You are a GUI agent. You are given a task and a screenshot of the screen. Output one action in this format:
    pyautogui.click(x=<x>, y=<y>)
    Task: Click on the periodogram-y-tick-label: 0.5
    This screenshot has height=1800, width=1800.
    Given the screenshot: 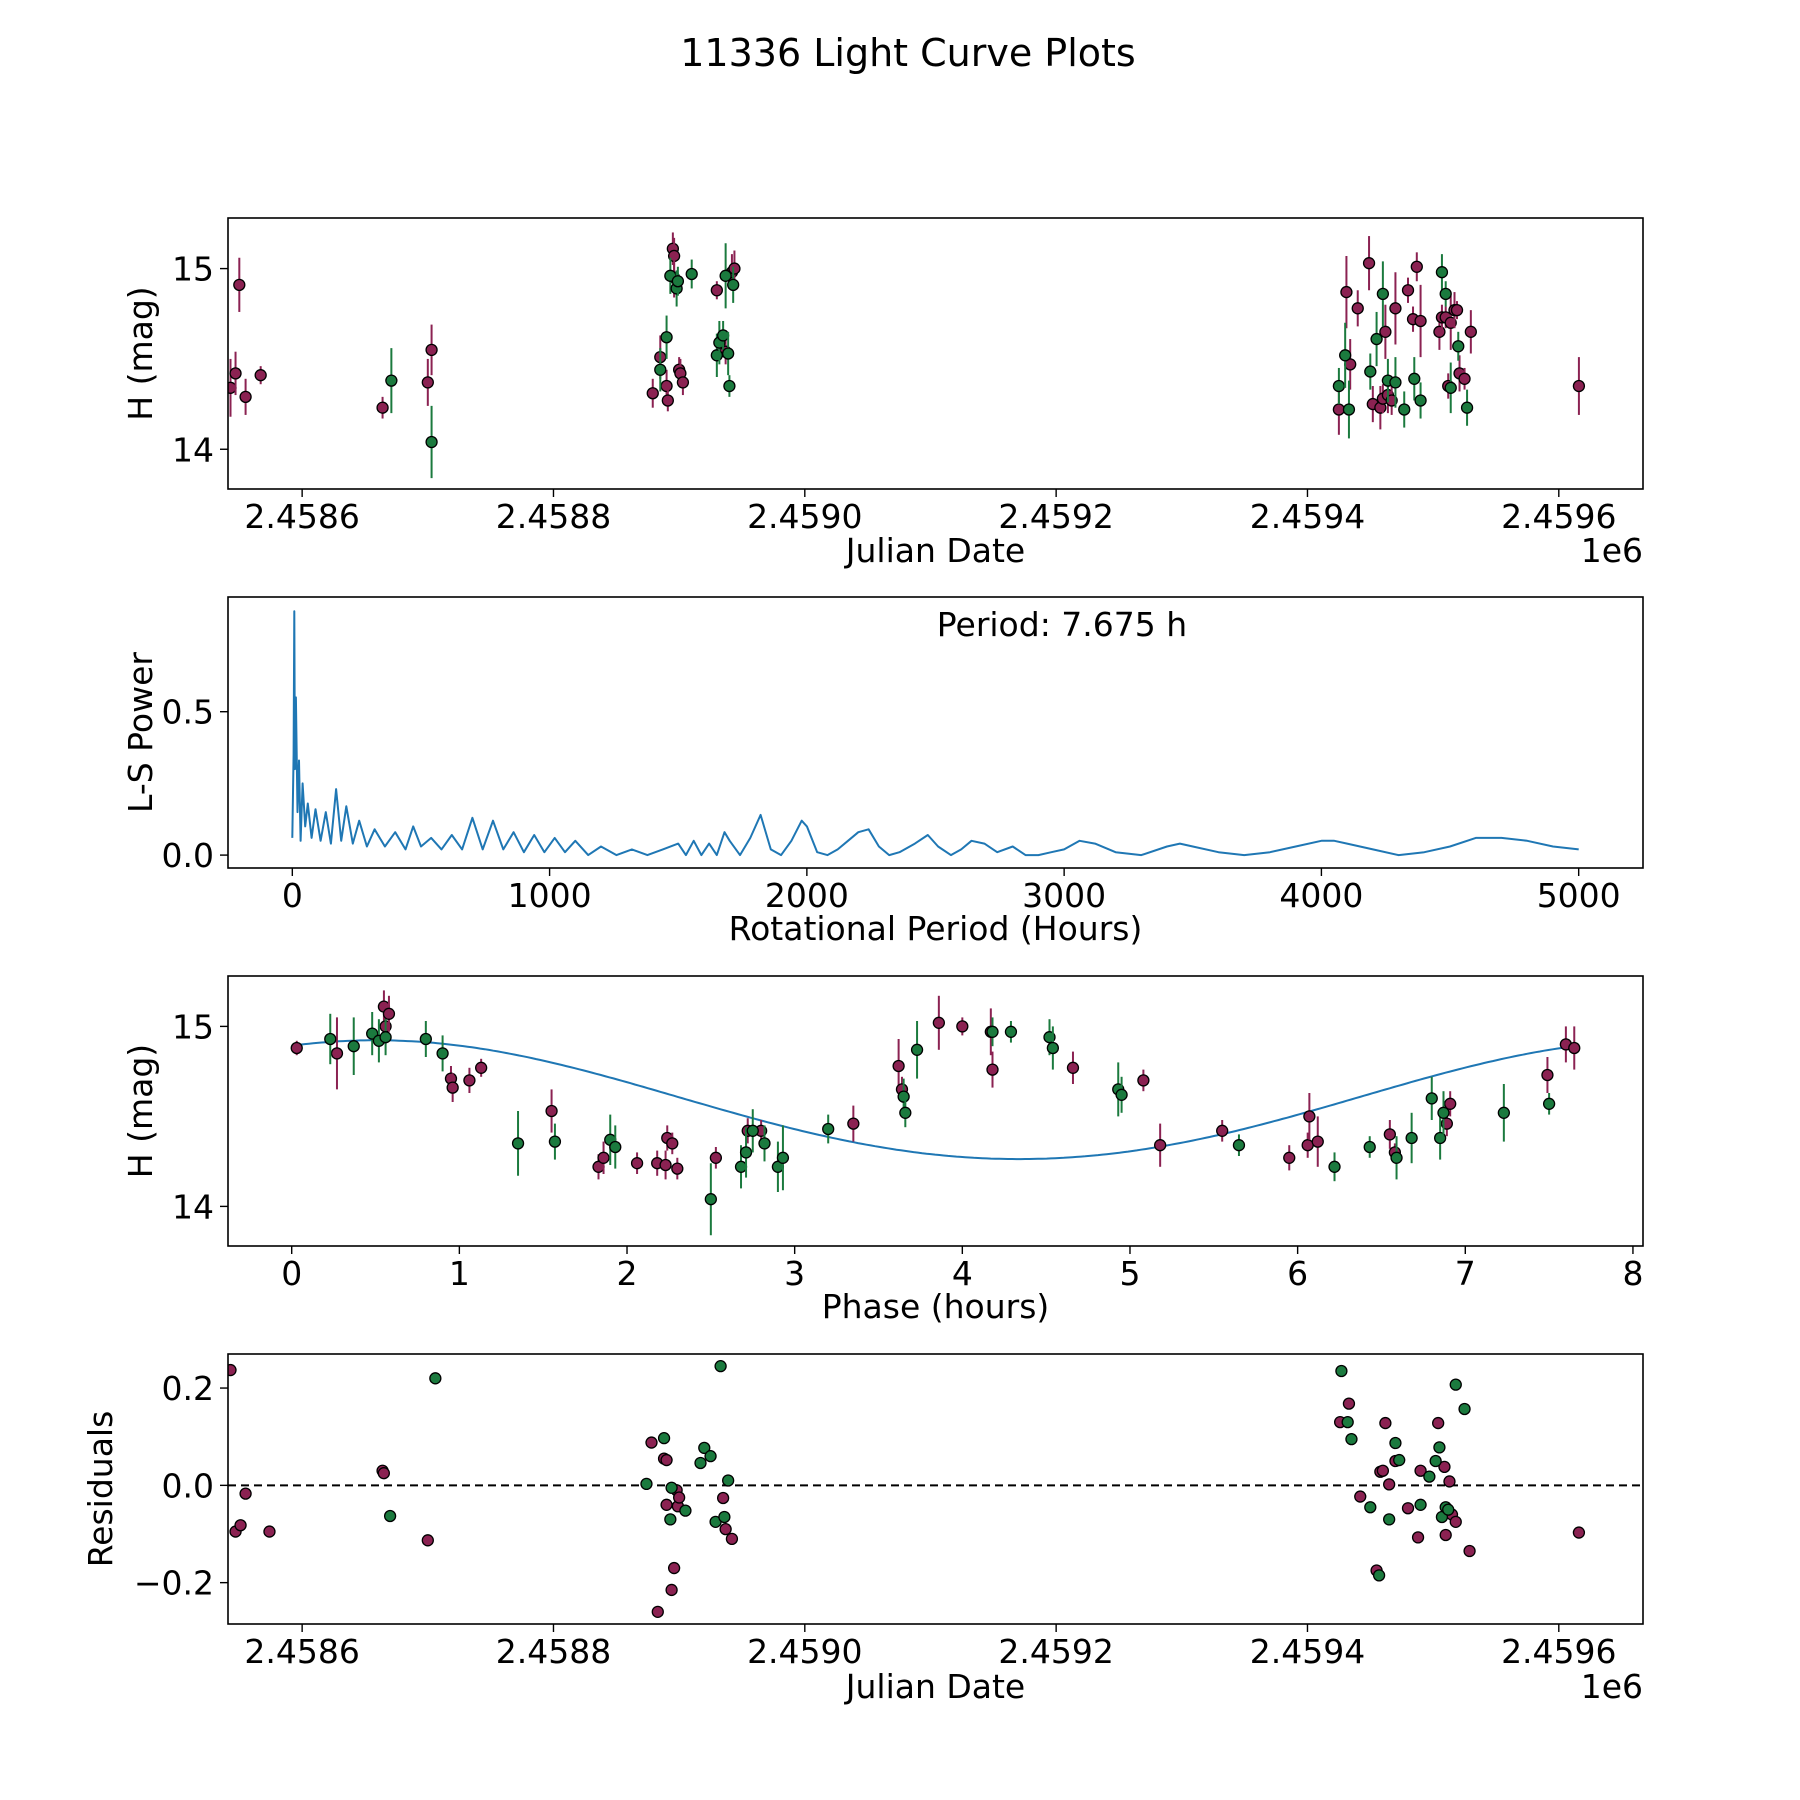 What is the action you would take?
    pyautogui.click(x=188, y=712)
    